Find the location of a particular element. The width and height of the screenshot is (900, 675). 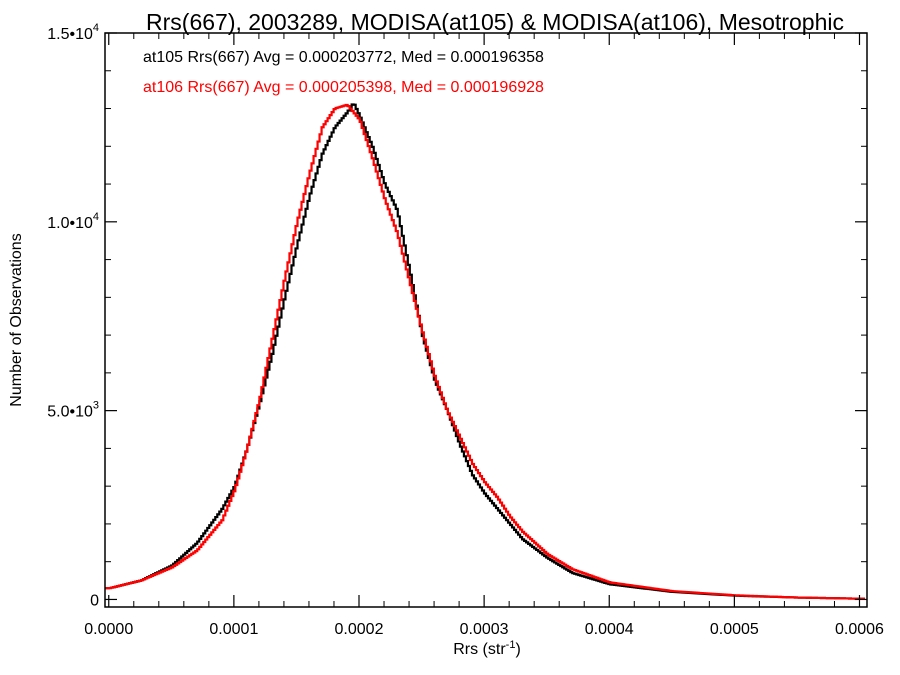

x-tick-label: 0.0000 is located at coordinates (108, 629).